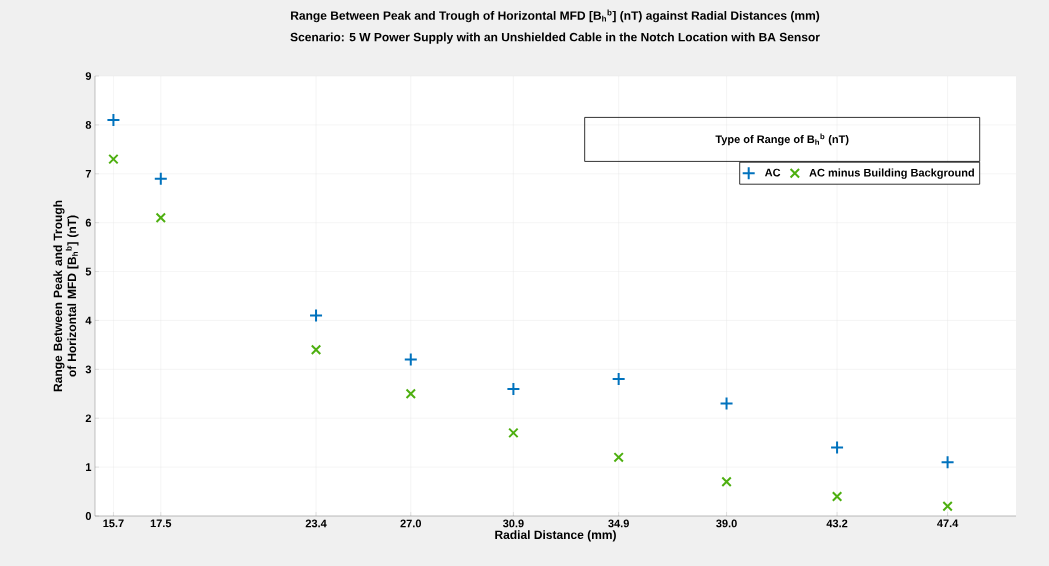 The image size is (1049, 566). What do you see at coordinates (88, 125) in the screenshot?
I see `y-tick-label: 8` at bounding box center [88, 125].